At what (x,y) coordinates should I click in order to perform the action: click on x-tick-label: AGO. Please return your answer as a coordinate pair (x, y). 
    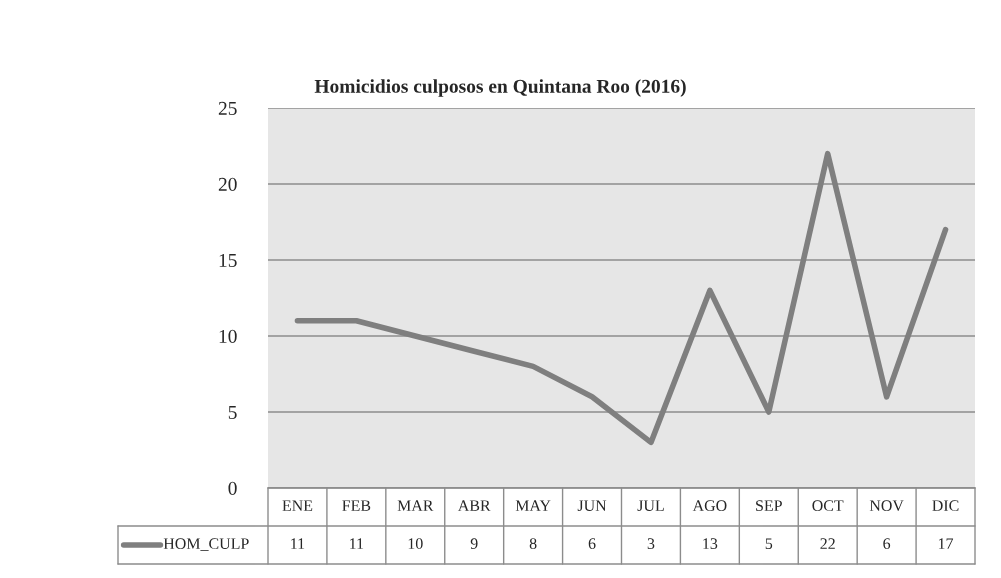
    Looking at the image, I should click on (709, 505).